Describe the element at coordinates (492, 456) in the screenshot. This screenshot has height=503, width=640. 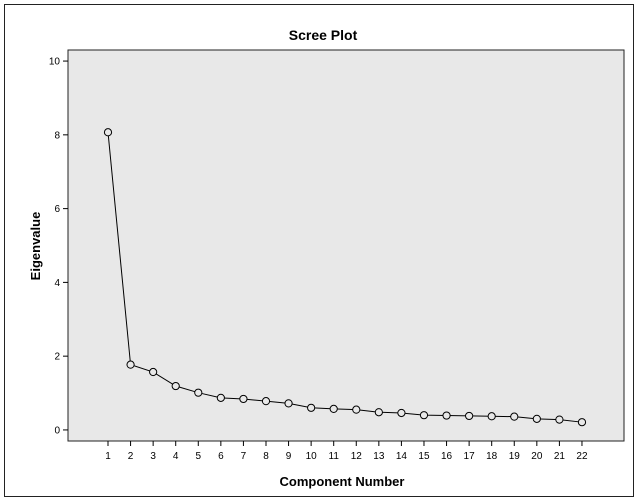
I see `x-tick-label: 18` at that location.